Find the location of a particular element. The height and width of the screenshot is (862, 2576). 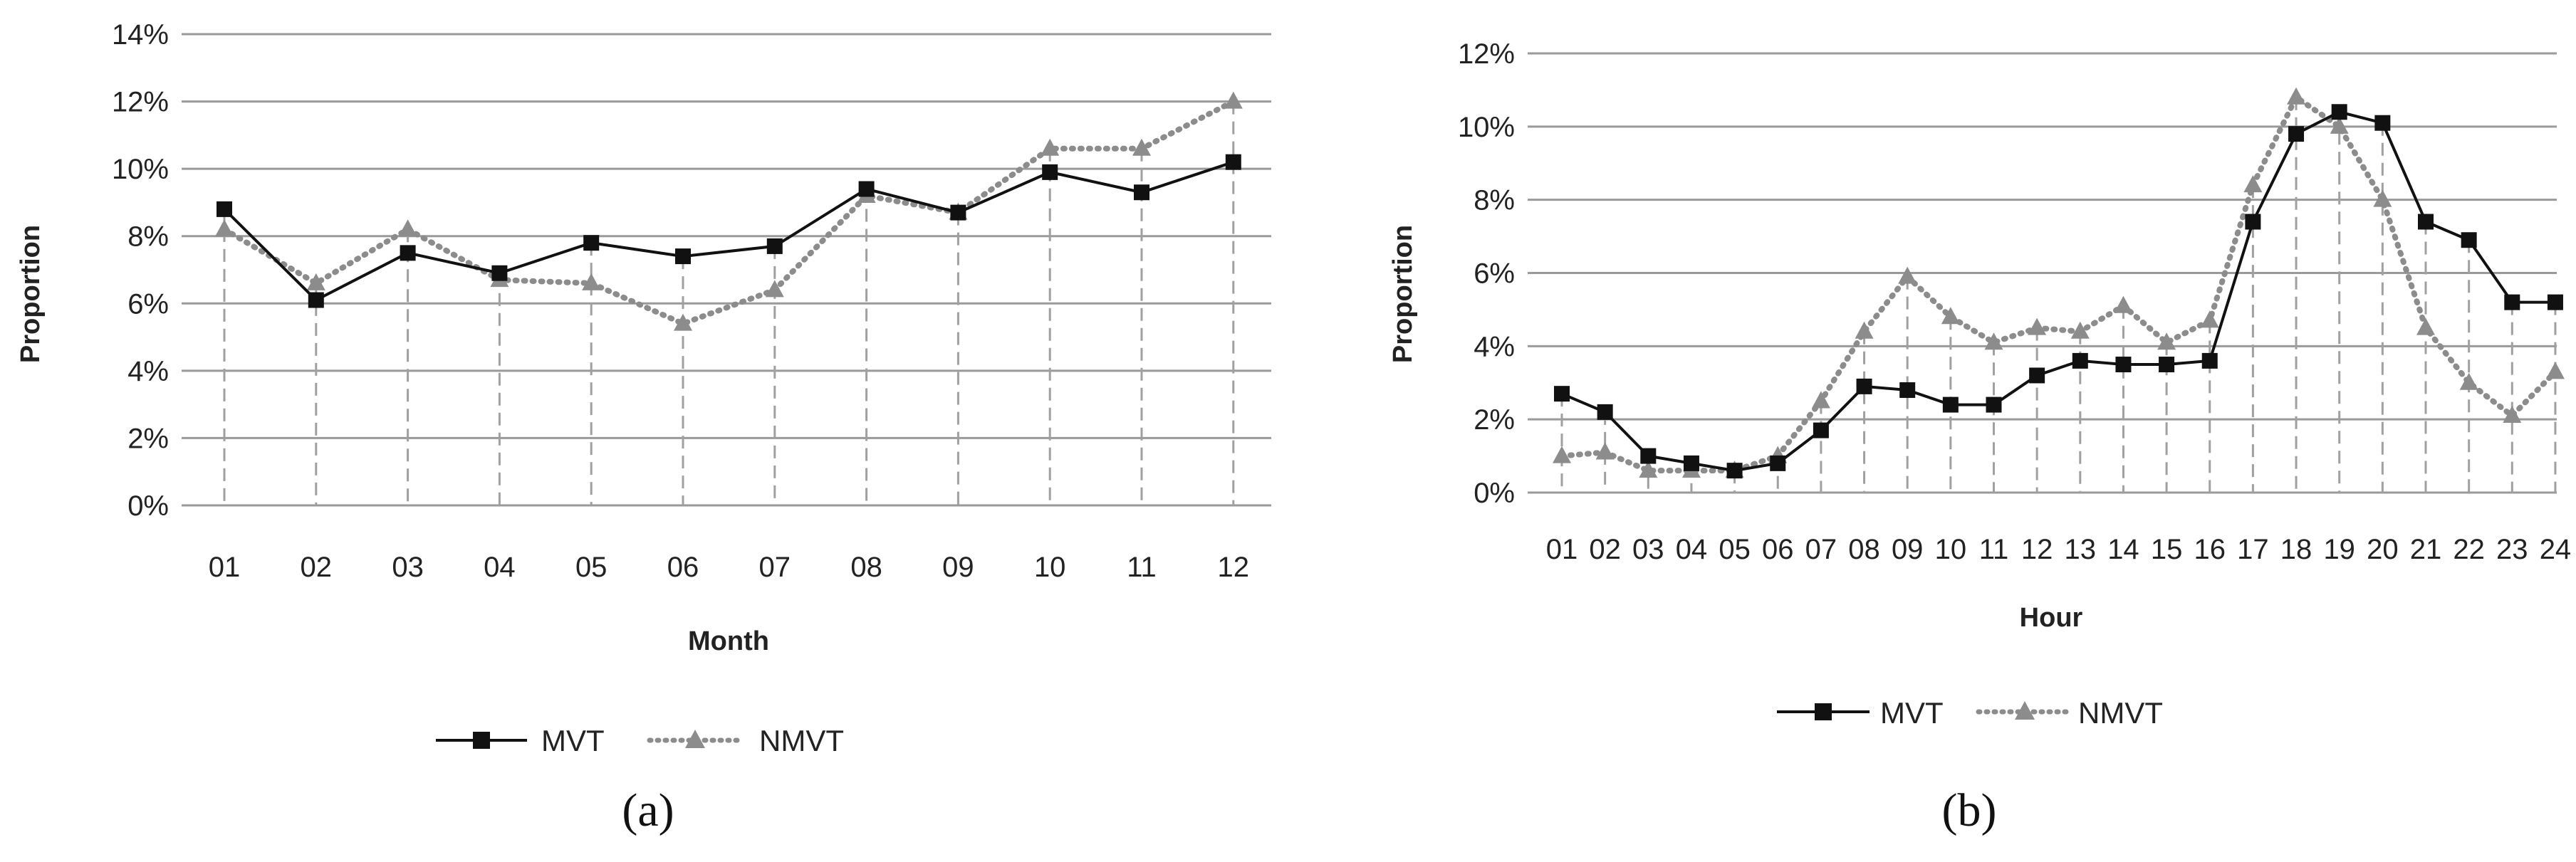

x-tick-label: 02 is located at coordinates (1605, 549).